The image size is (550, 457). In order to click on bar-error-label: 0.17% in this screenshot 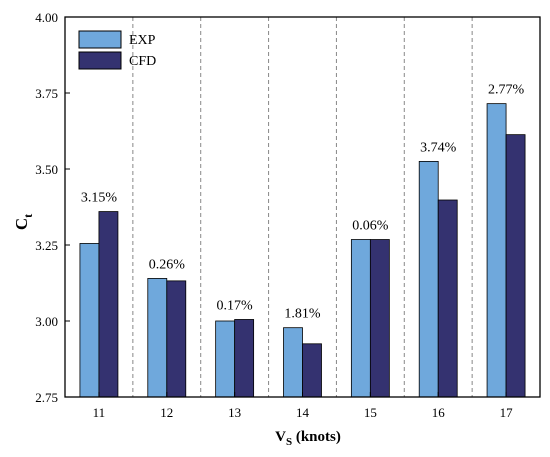, I will do `click(235, 305)`.